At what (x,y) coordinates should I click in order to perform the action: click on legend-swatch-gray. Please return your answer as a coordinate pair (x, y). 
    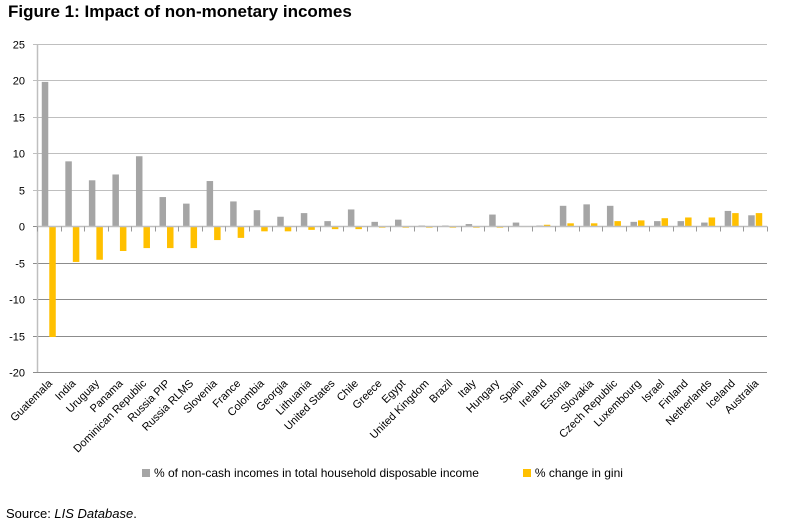
    Looking at the image, I should click on (146, 473).